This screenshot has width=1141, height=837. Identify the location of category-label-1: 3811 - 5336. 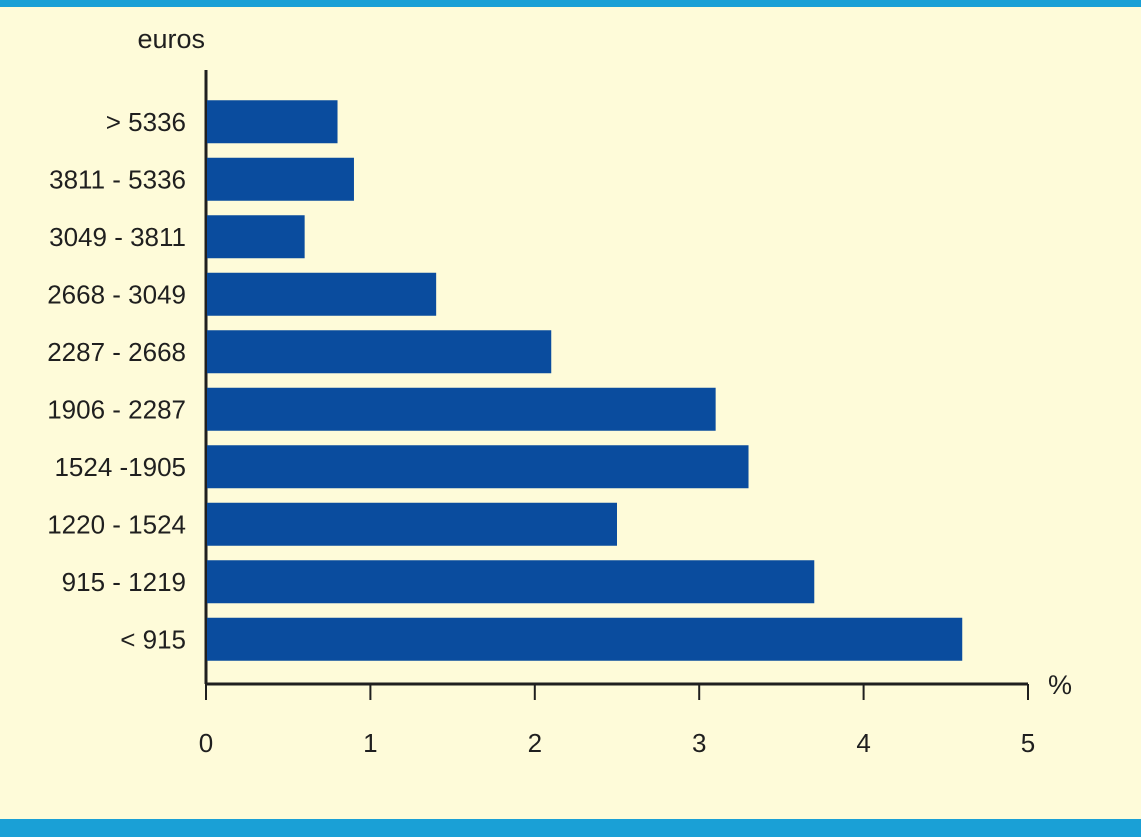
(117, 179).